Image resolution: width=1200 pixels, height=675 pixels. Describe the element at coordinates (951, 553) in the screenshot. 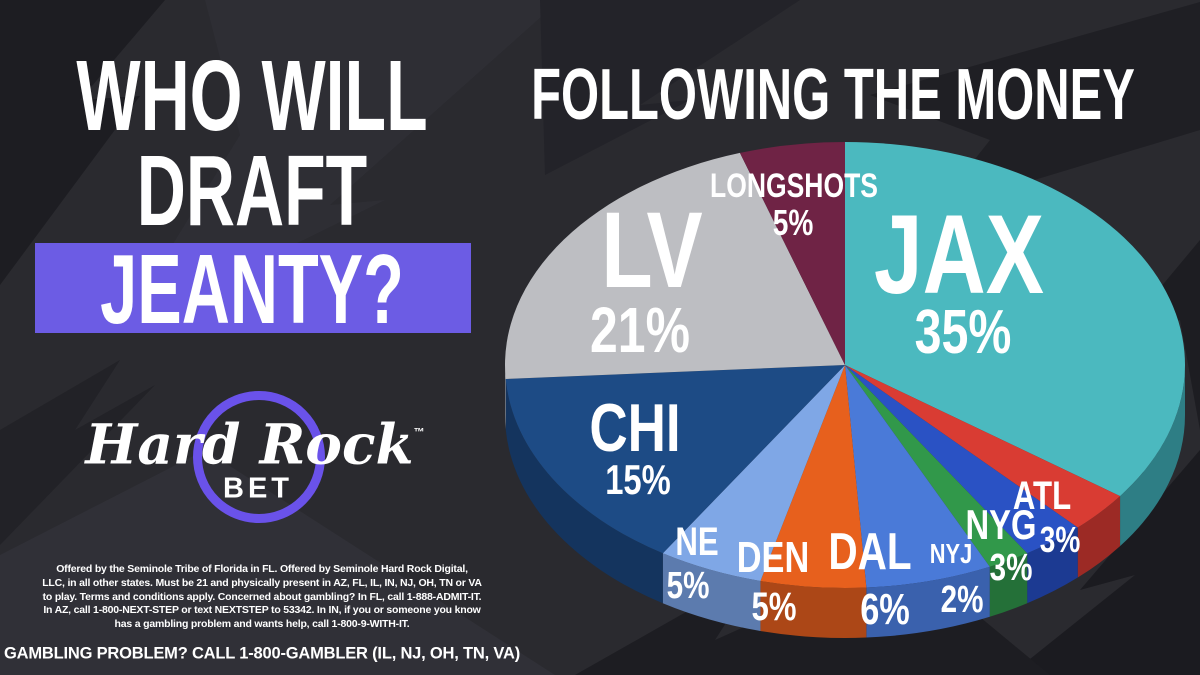

I see `pie-label-NYJ: NYJ` at that location.